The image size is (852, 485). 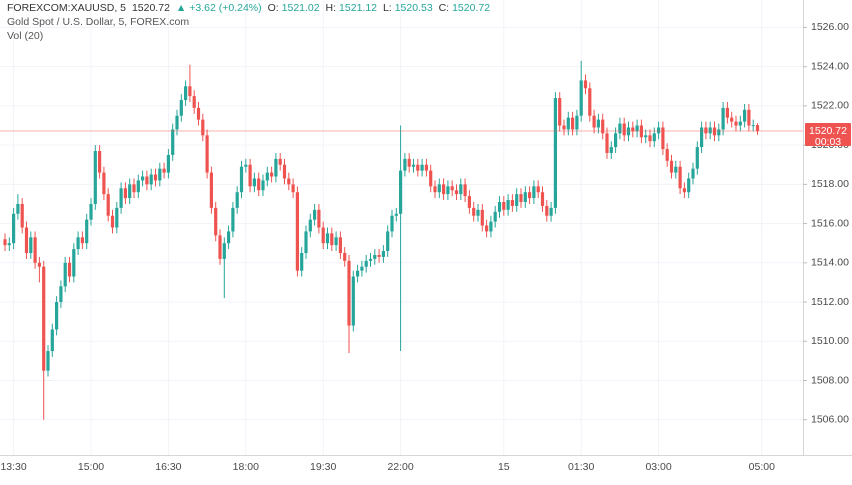 What do you see at coordinates (828, 131) in the screenshot?
I see `last-price-label: 1520.72` at bounding box center [828, 131].